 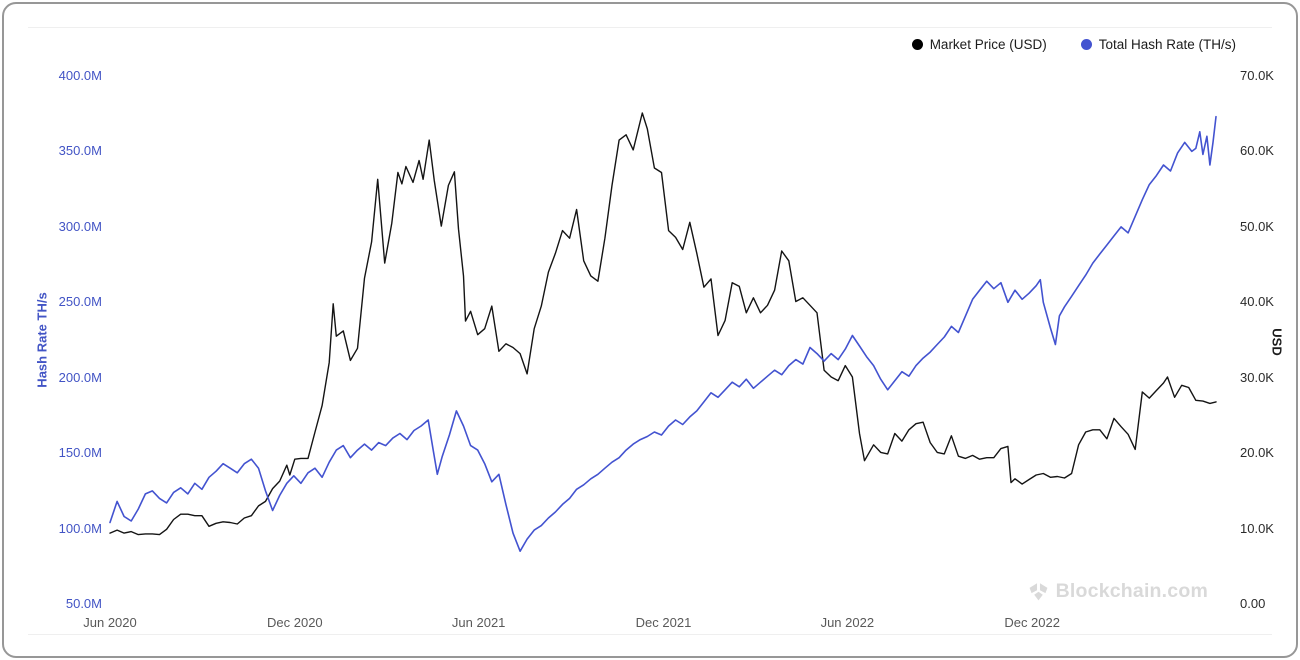 What do you see at coordinates (1167, 44) in the screenshot?
I see `legend-label-hash-rate: Total Hash Rate (TH/s)` at bounding box center [1167, 44].